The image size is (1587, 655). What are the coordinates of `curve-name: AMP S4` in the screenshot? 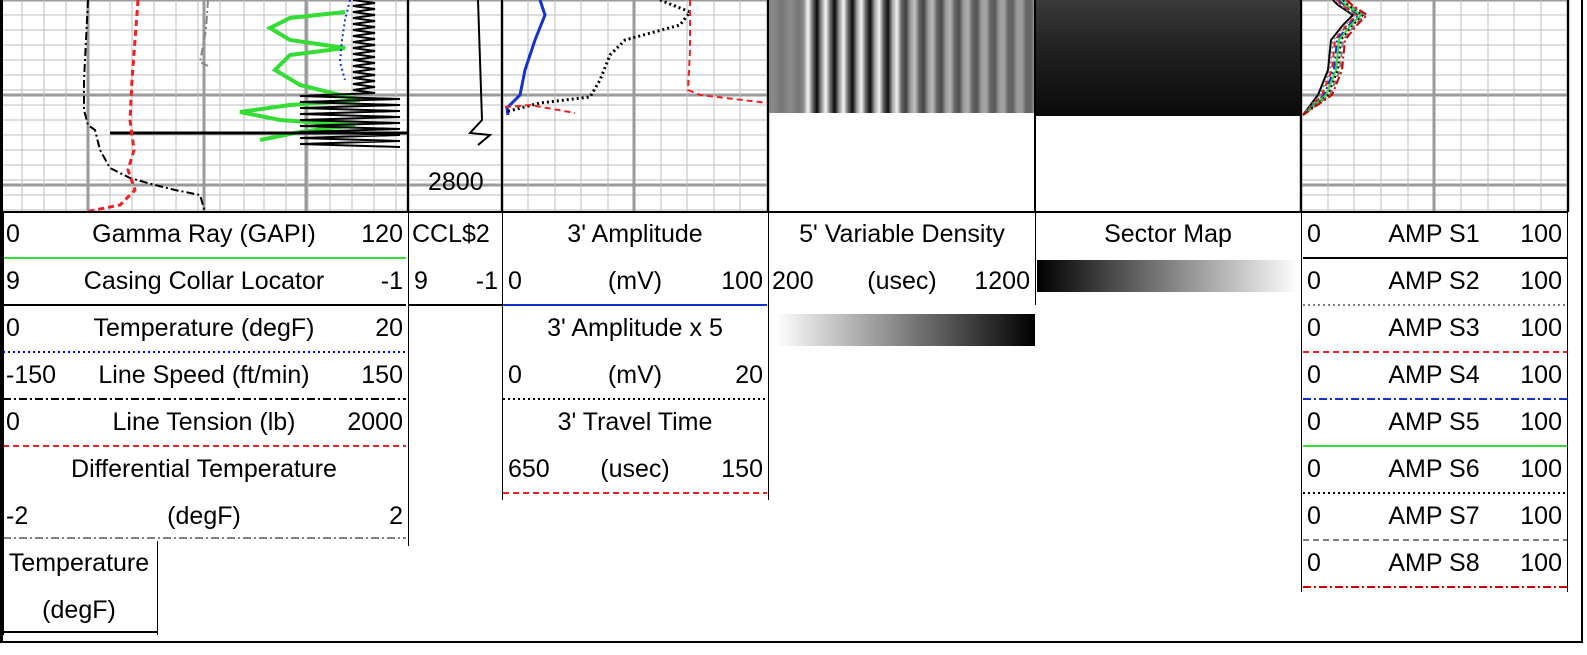 It's located at (1434, 375).